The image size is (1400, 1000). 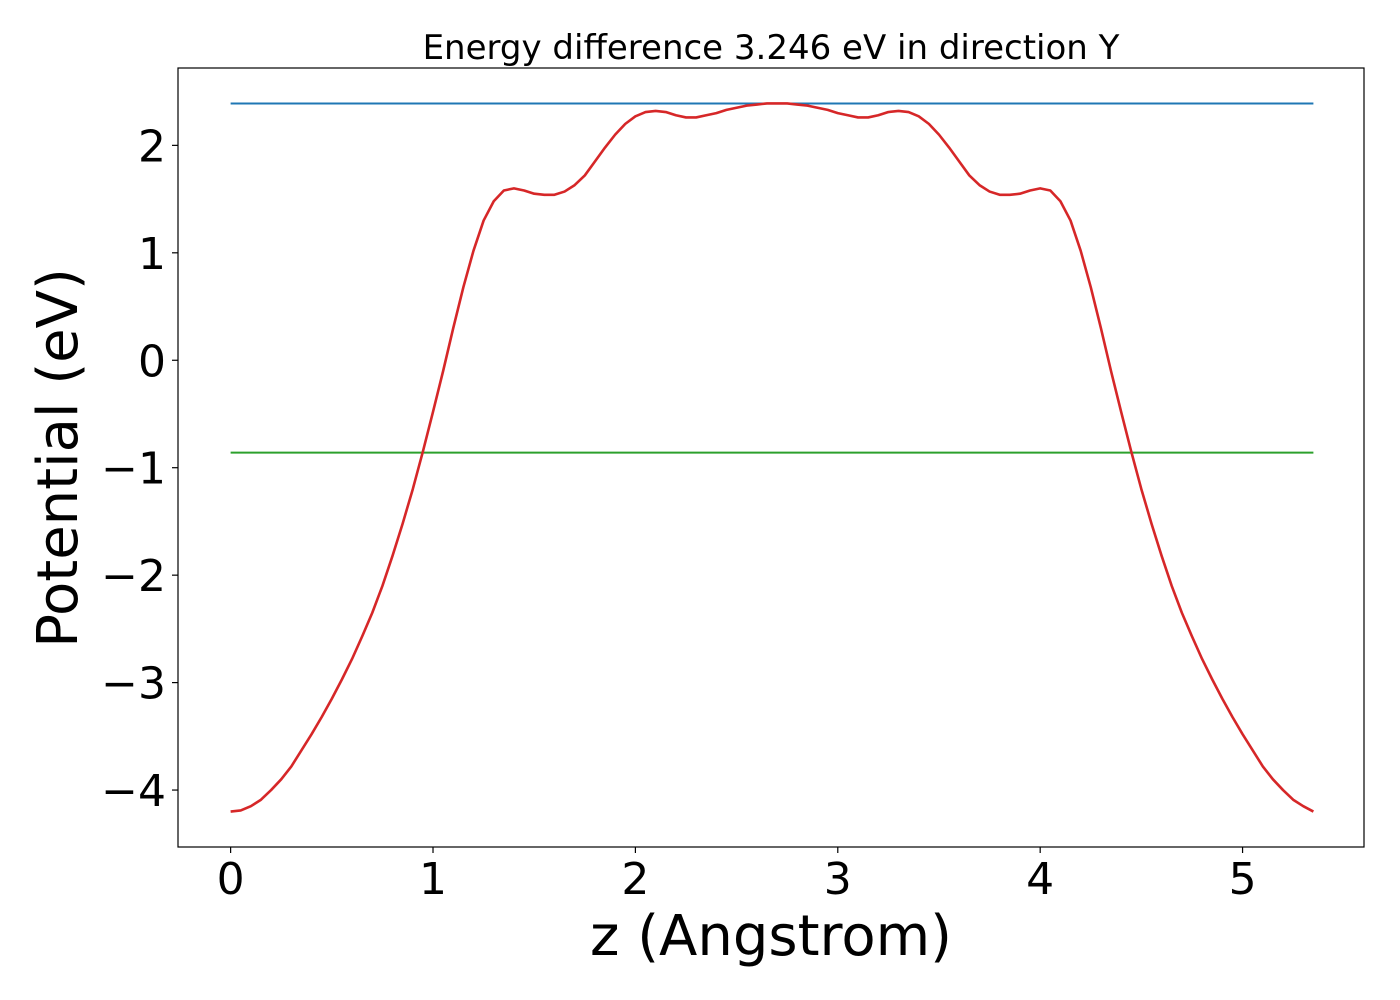 What do you see at coordinates (58, 458) in the screenshot?
I see `y-axis-label: Potential (eV)` at bounding box center [58, 458].